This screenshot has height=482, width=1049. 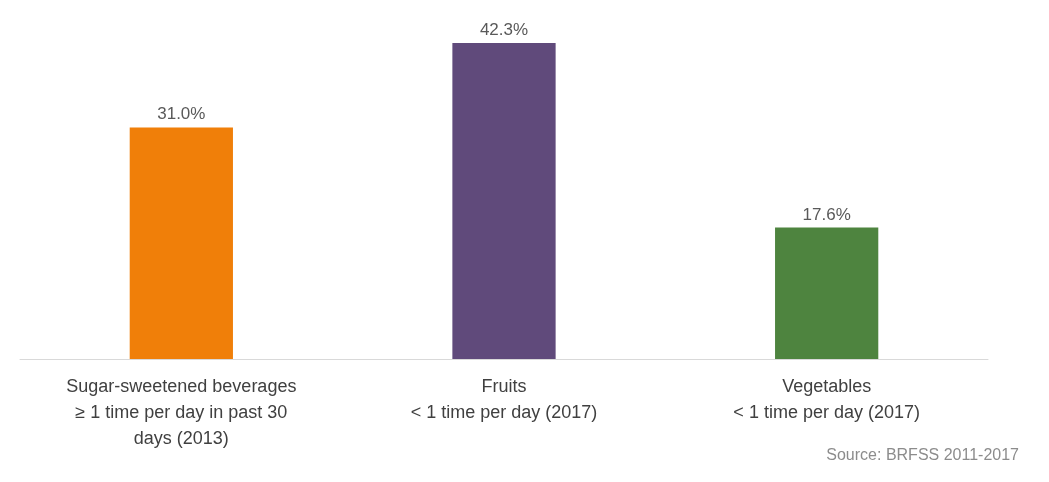 What do you see at coordinates (504, 29) in the screenshot?
I see `data-label: 42.3%` at bounding box center [504, 29].